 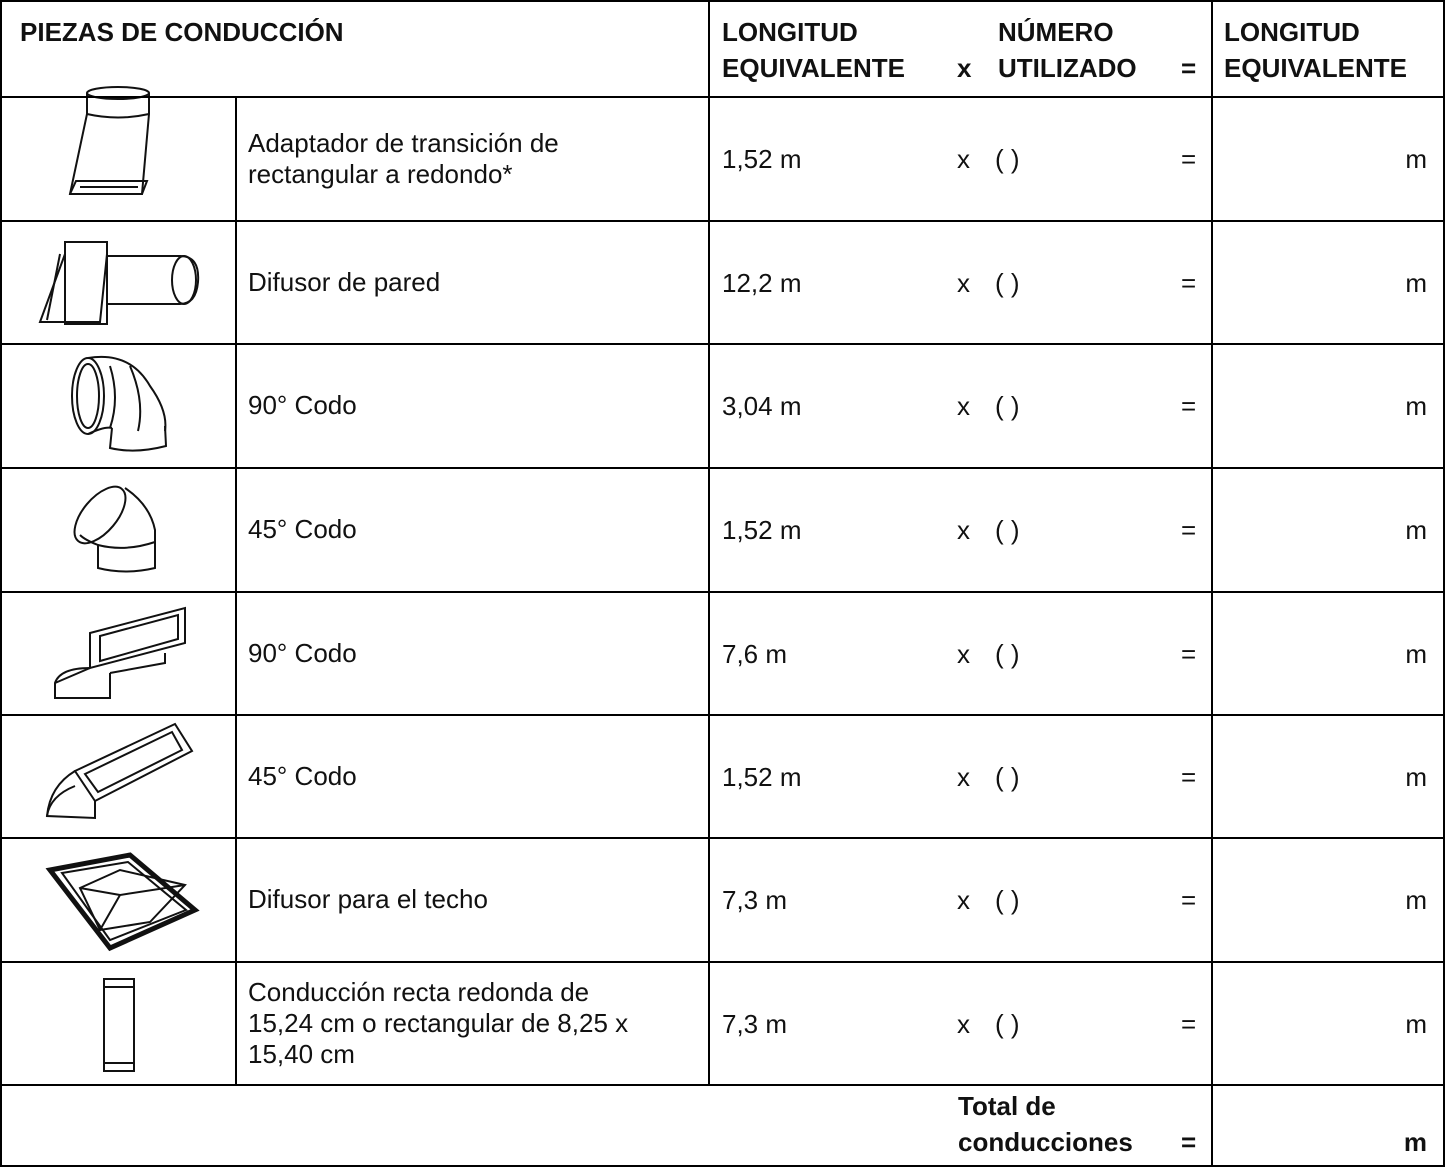 What do you see at coordinates (419, 992) in the screenshot?
I see `description-line: Conducción recta redonda de` at bounding box center [419, 992].